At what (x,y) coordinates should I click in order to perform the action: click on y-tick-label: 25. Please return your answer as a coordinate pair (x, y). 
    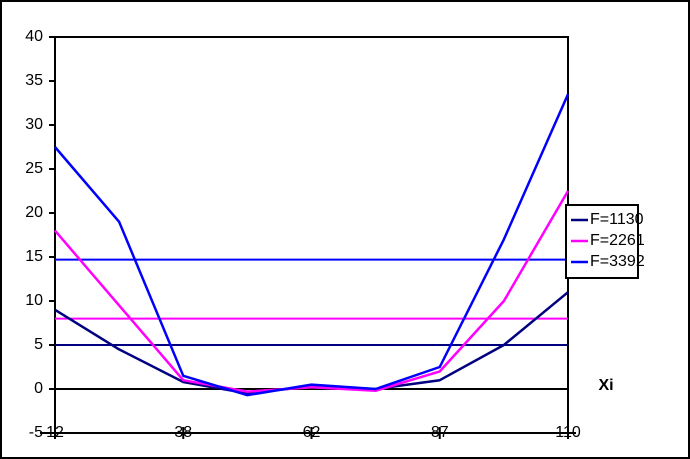
    Looking at the image, I should click on (34, 168).